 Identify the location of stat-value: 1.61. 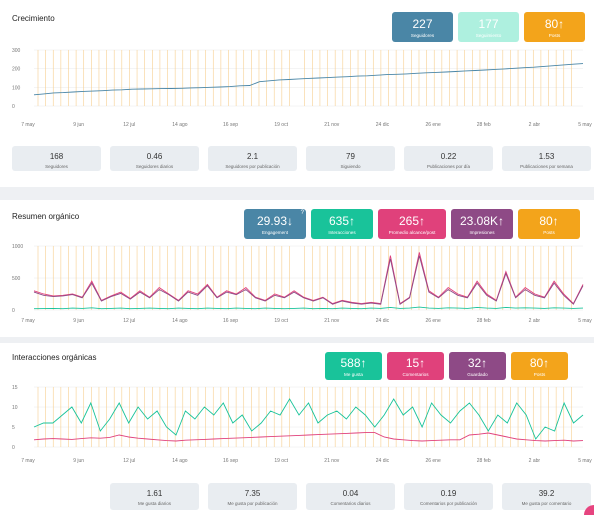
(154, 493).